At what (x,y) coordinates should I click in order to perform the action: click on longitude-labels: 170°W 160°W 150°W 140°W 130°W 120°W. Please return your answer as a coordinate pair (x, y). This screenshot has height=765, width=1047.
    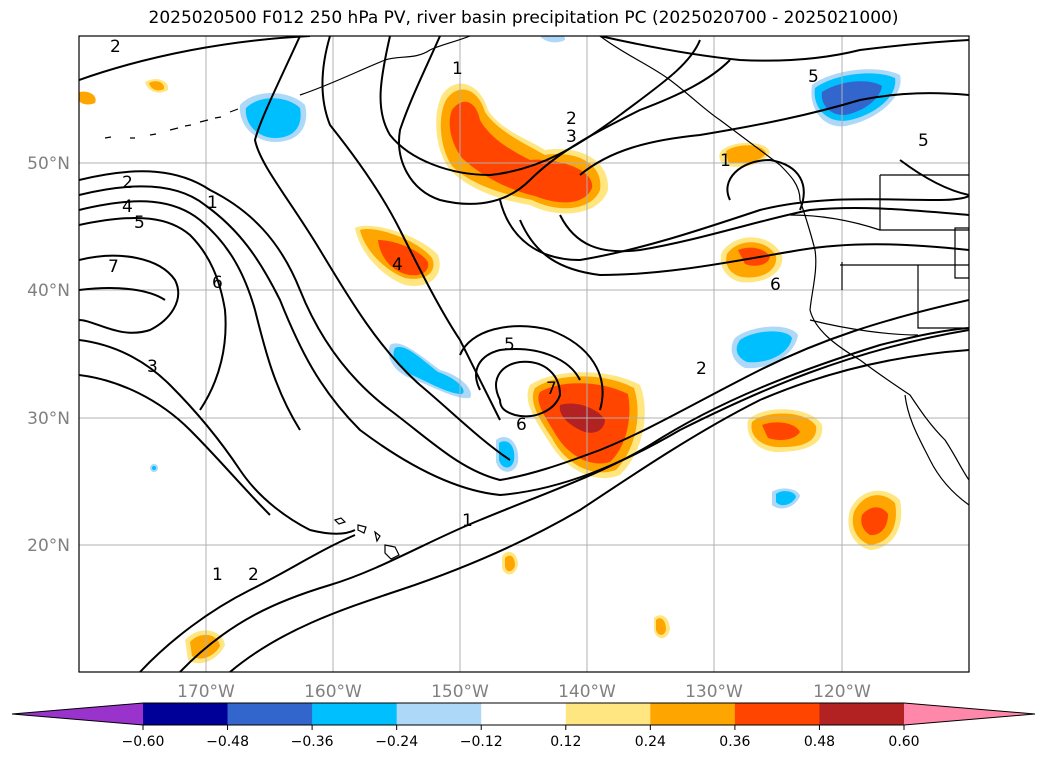
    Looking at the image, I should click on (524, 692).